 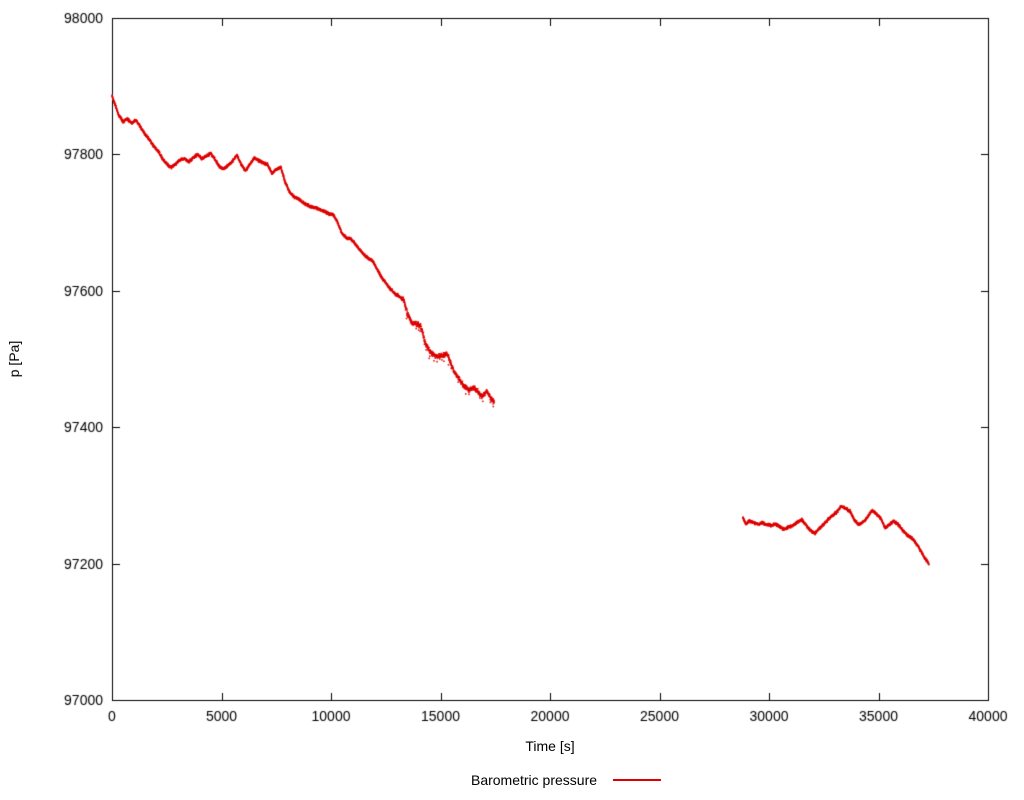 What do you see at coordinates (14, 359) in the screenshot?
I see `y-axis-title: p [Pa]` at bounding box center [14, 359].